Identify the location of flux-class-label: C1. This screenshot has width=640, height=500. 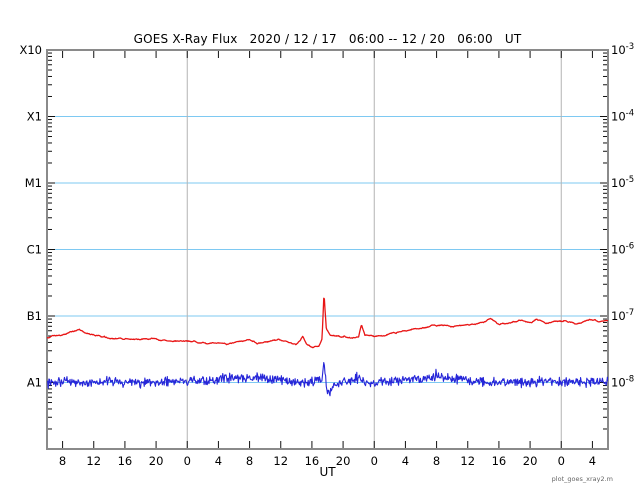
(34, 250).